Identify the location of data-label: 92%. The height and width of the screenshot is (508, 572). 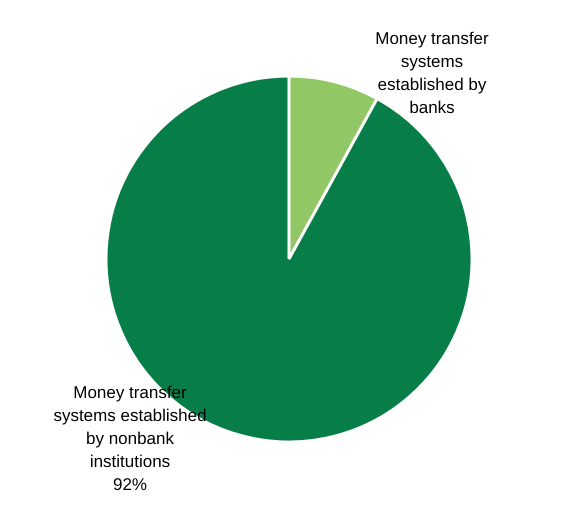
(130, 484).